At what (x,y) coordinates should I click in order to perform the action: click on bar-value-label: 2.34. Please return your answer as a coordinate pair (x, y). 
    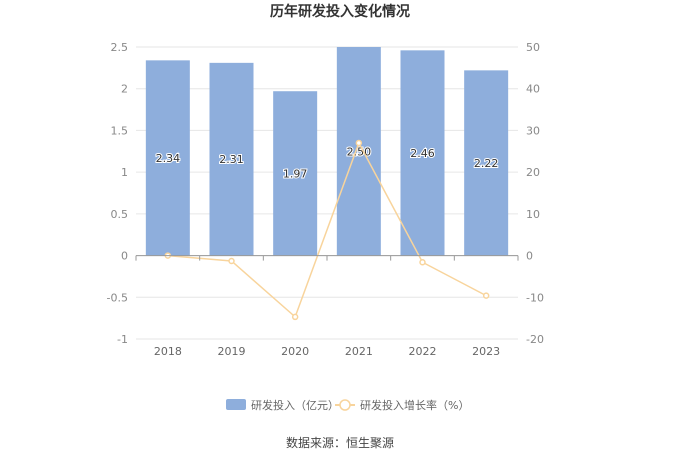
    Looking at the image, I should click on (168, 158).